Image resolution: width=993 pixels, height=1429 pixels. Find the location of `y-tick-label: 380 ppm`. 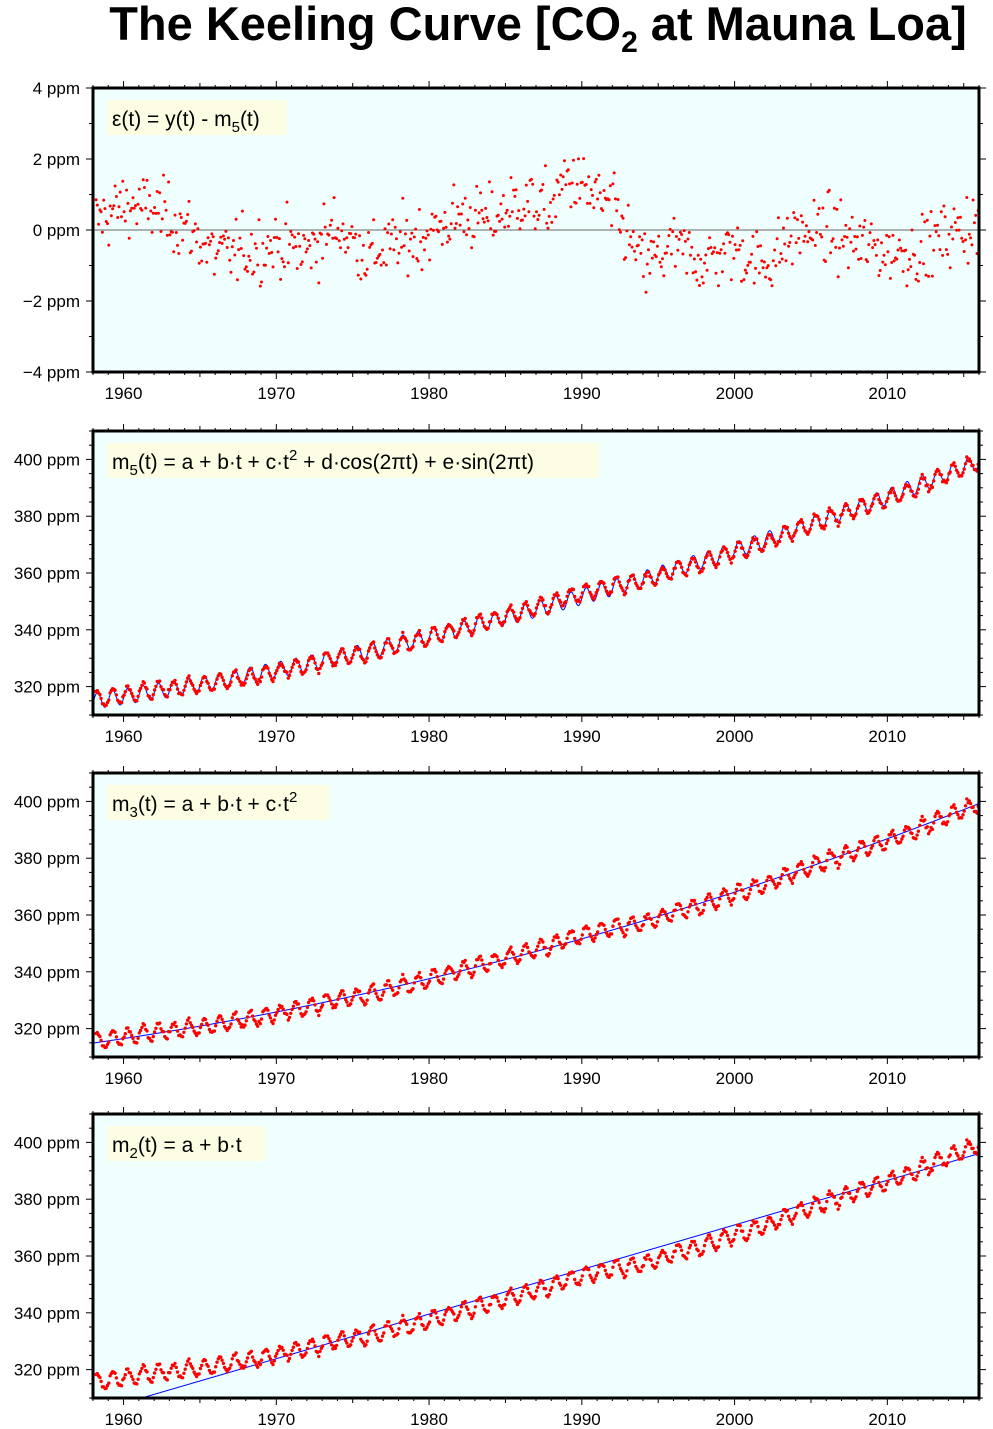

y-tick-label: 380 ppm is located at coordinates (47, 516).